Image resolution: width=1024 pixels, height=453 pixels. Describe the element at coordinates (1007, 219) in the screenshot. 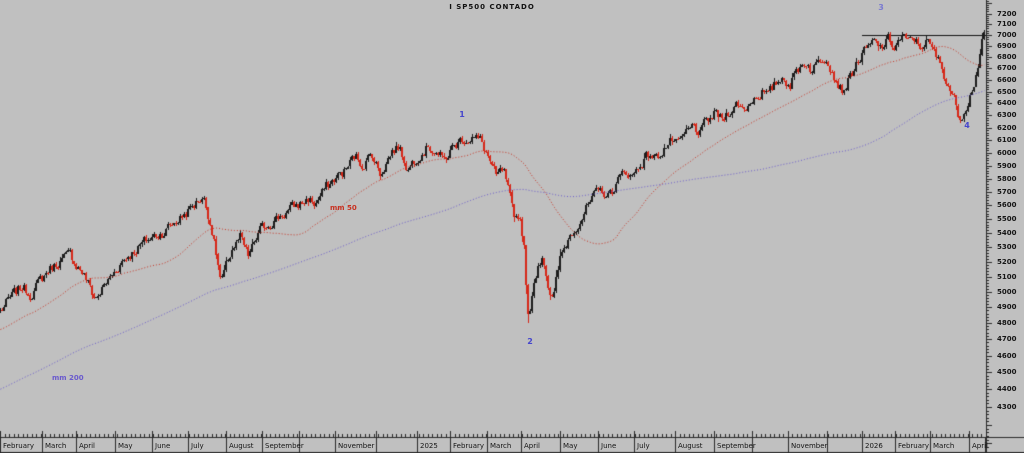

I see `price-tick-label: 5500` at that location.